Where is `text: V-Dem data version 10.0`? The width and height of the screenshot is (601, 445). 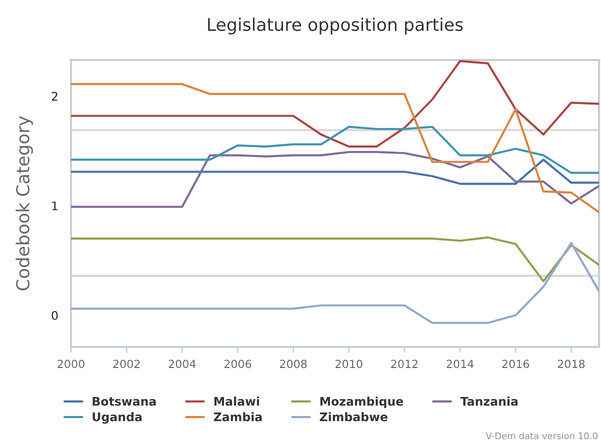 text: V-Dem data version 10.0 is located at coordinates (542, 436).